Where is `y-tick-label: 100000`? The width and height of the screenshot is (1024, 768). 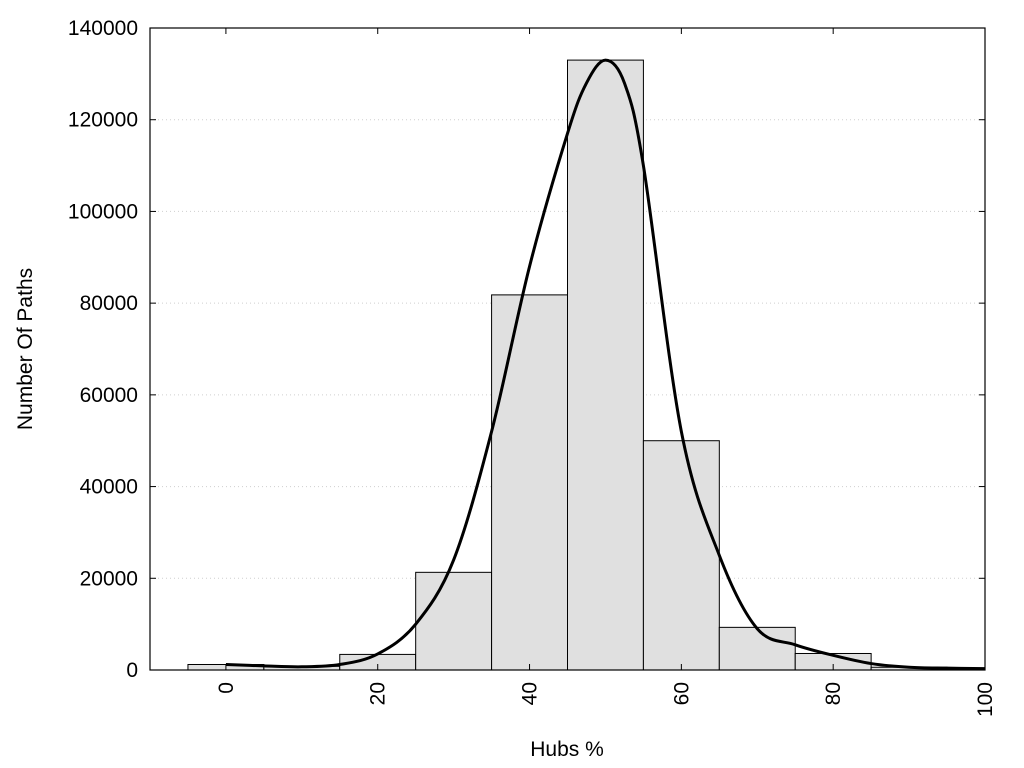 y-tick-label: 100000 is located at coordinates (103, 211).